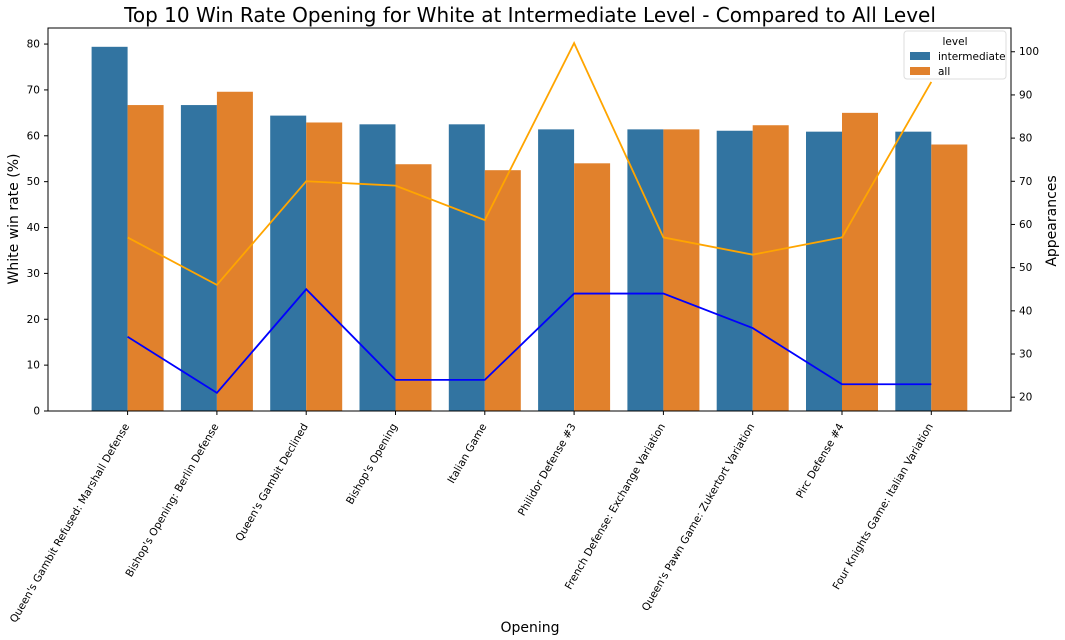  Describe the element at coordinates (972, 57) in the screenshot. I see `legend-label-intermediate: intermediate` at that location.